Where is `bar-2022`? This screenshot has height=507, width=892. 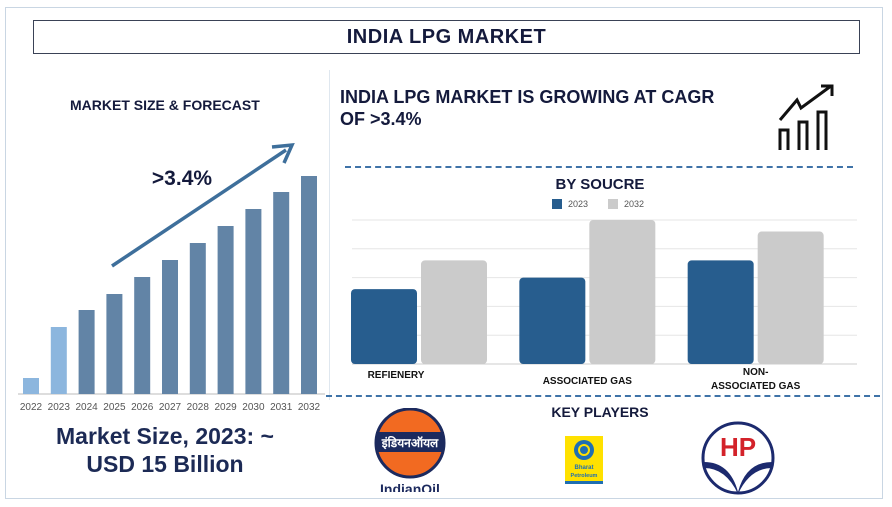
bar-2022 is located at coordinates (31, 386).